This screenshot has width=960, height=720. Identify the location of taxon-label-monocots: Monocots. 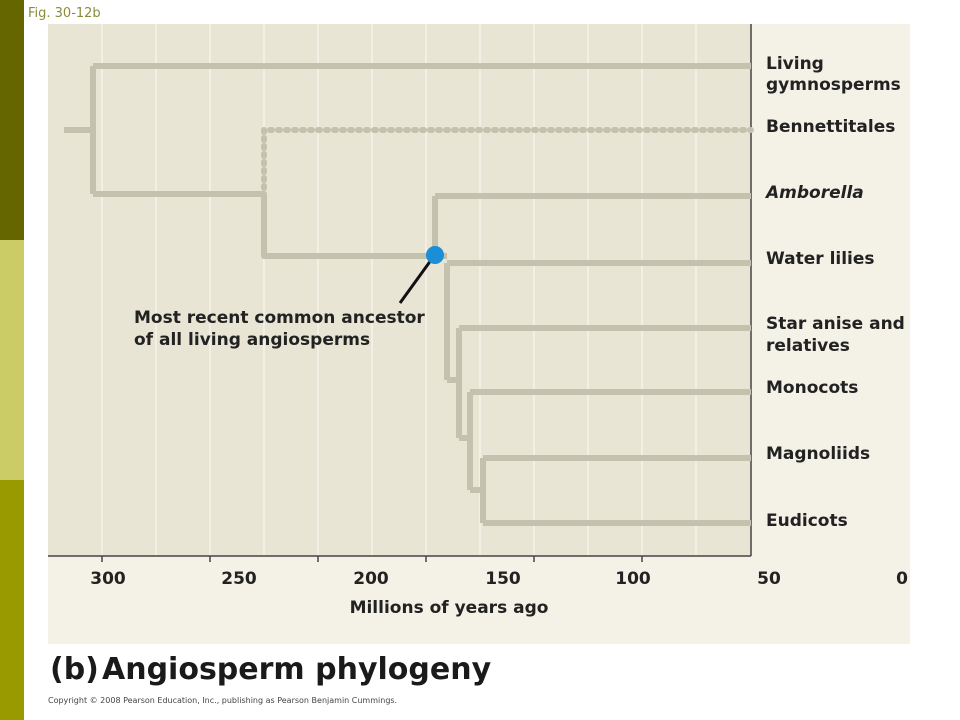
(812, 388).